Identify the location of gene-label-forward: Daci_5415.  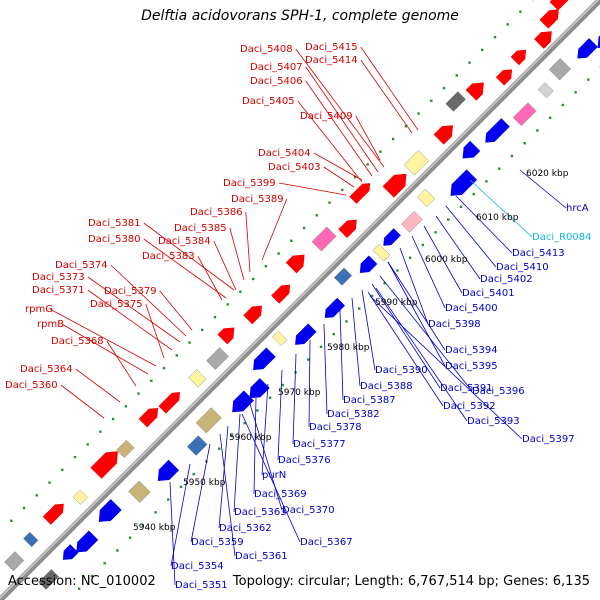
(331, 47).